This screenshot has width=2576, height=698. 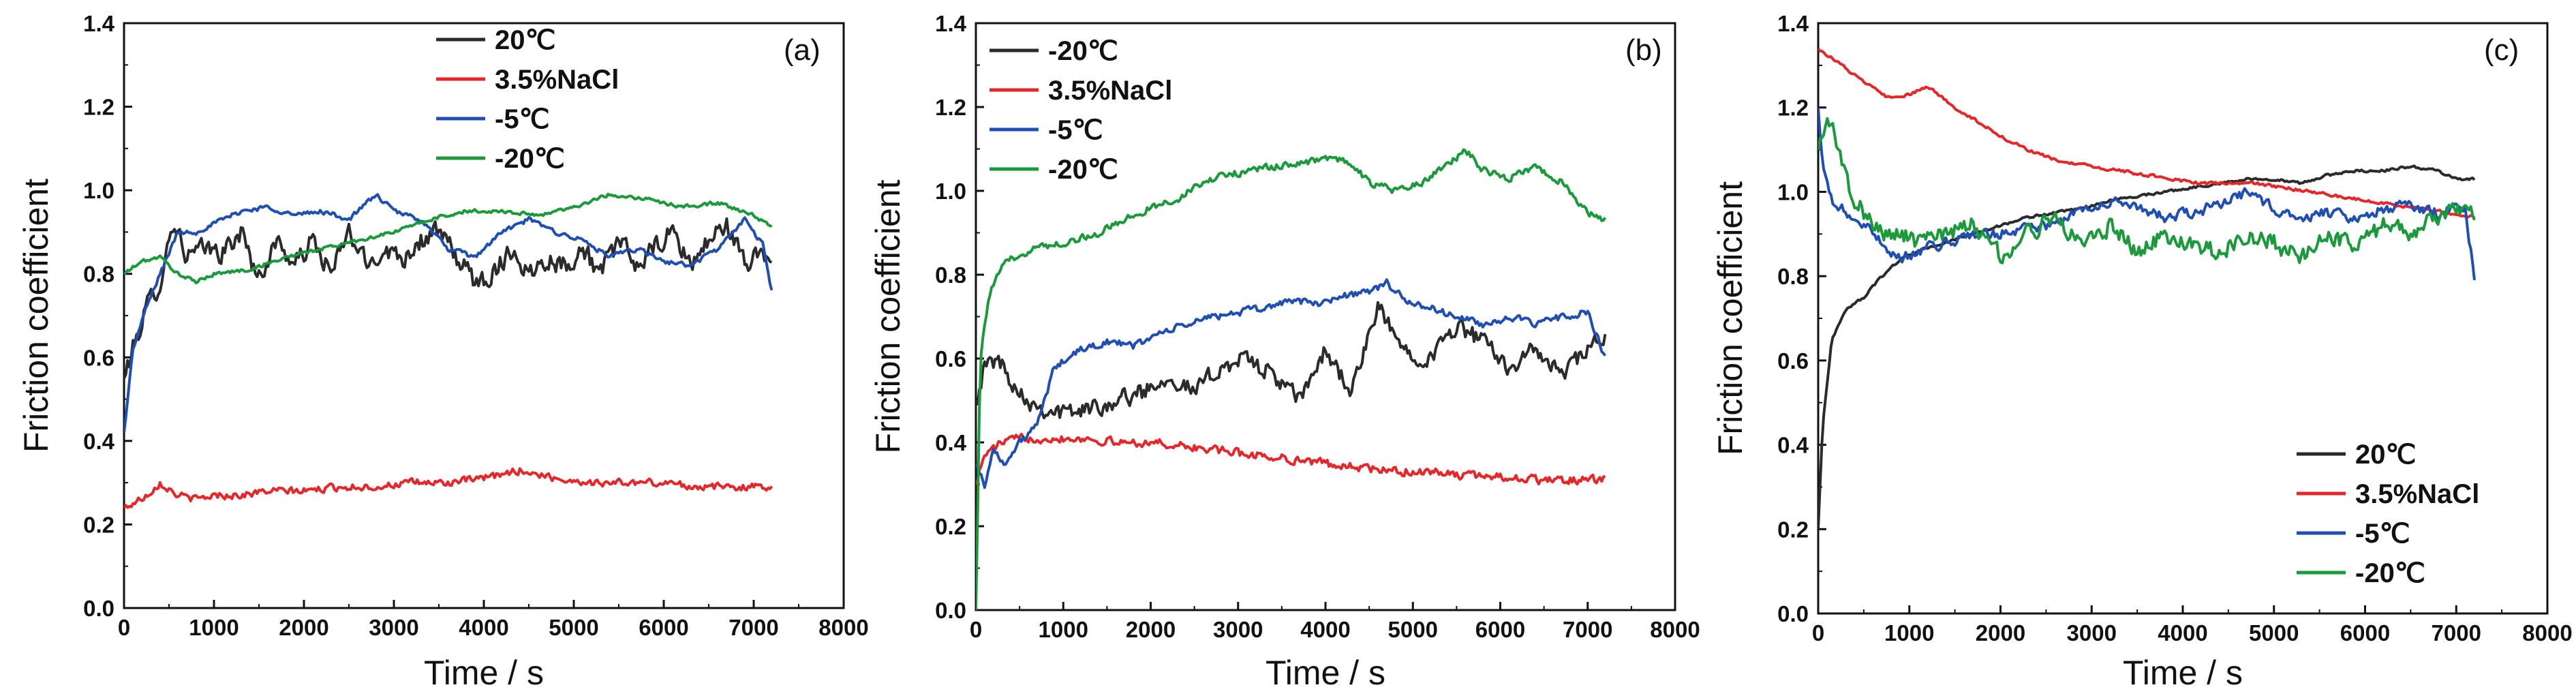 I want to click on panel-label: (c), so click(x=2501, y=50).